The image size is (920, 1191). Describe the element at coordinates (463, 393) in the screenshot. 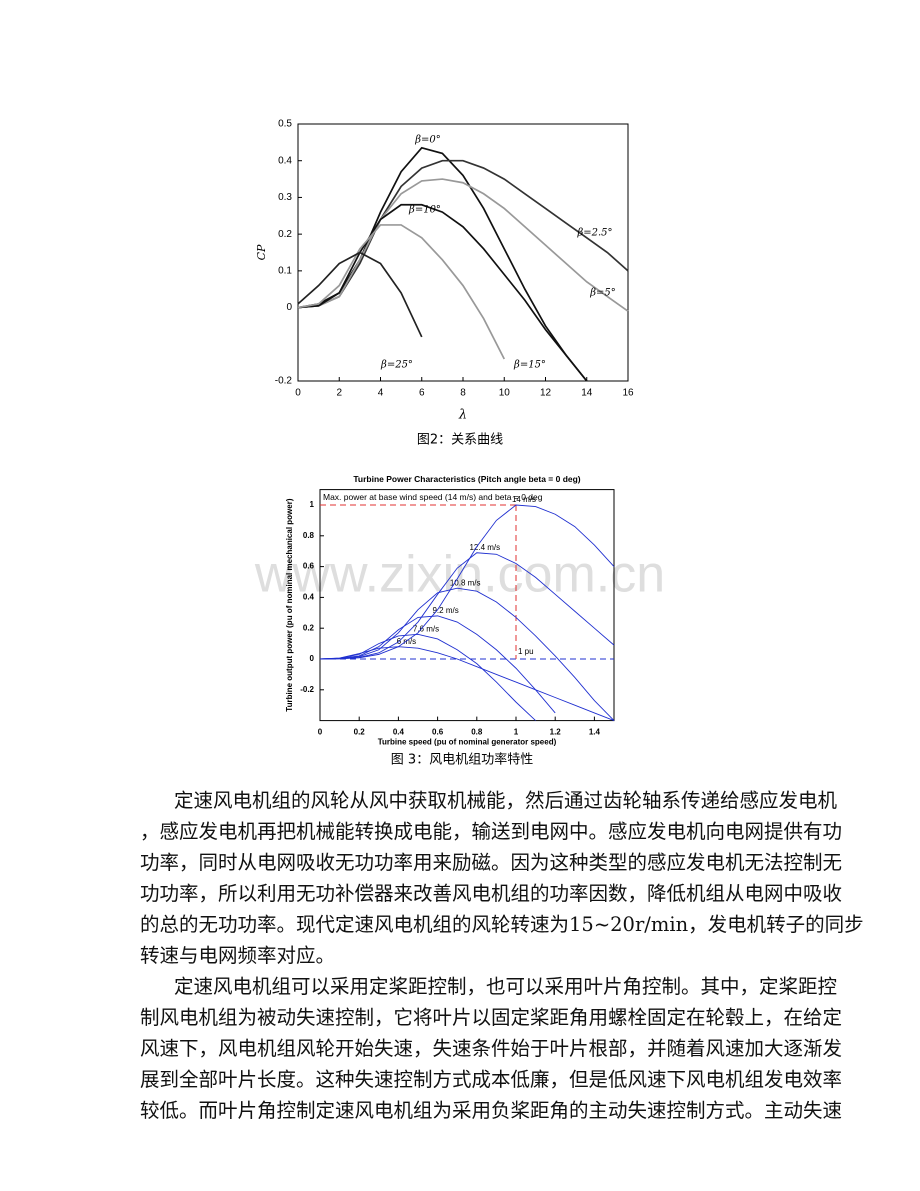

I see `x-tick-label: 8` at that location.